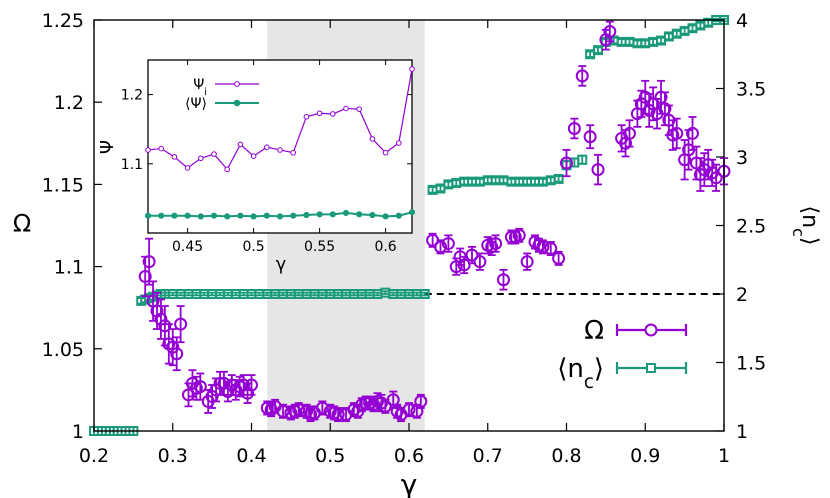  What do you see at coordinates (63, 21) in the screenshot?
I see `y-tick-label-left: 1.25` at bounding box center [63, 21].